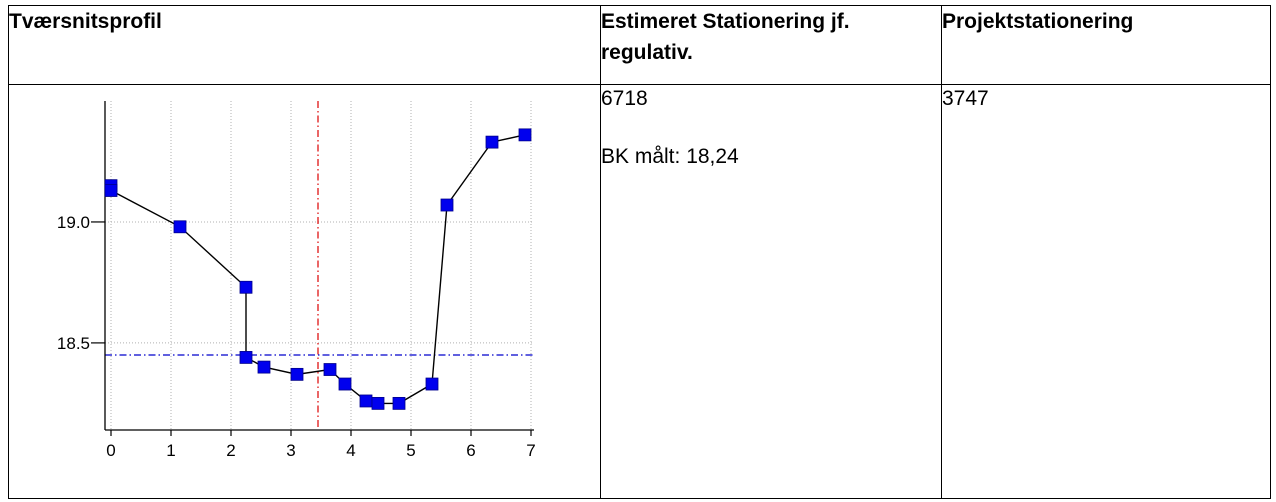  What do you see at coordinates (73, 222) in the screenshot?
I see `y-tick-label: 19.0` at bounding box center [73, 222].